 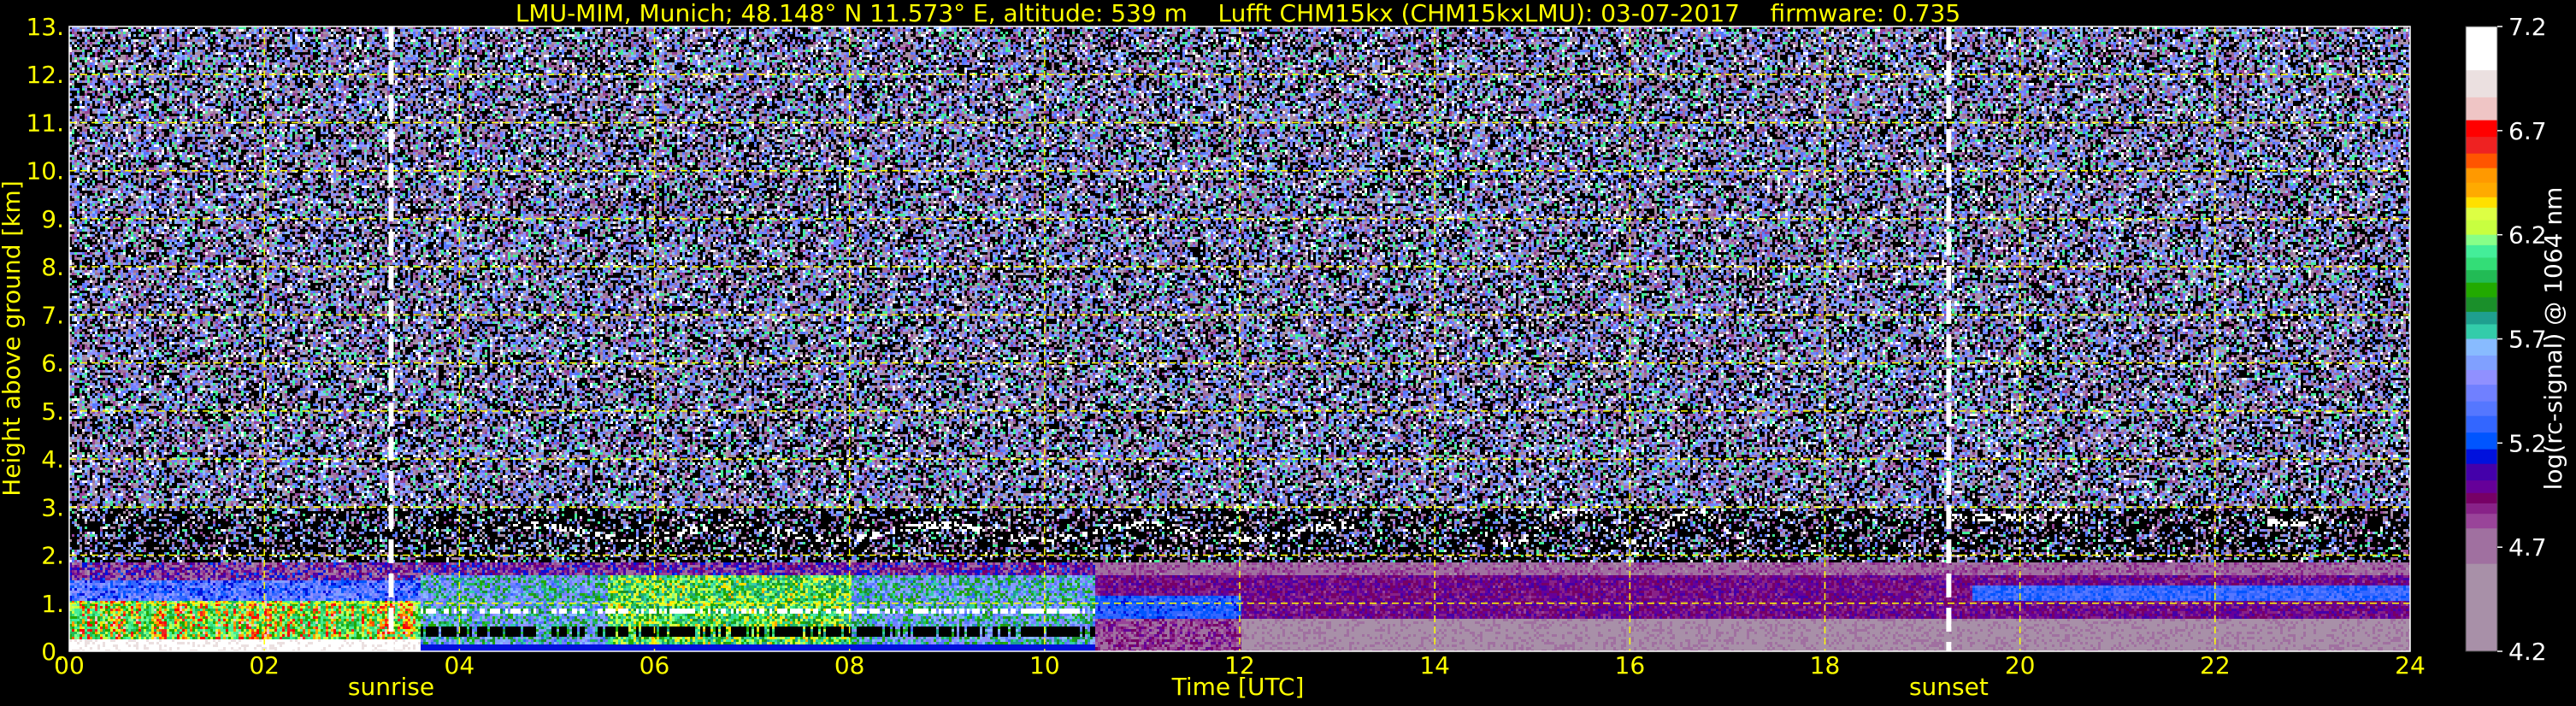 I want to click on x-tick-label: 12, so click(x=1239, y=665).